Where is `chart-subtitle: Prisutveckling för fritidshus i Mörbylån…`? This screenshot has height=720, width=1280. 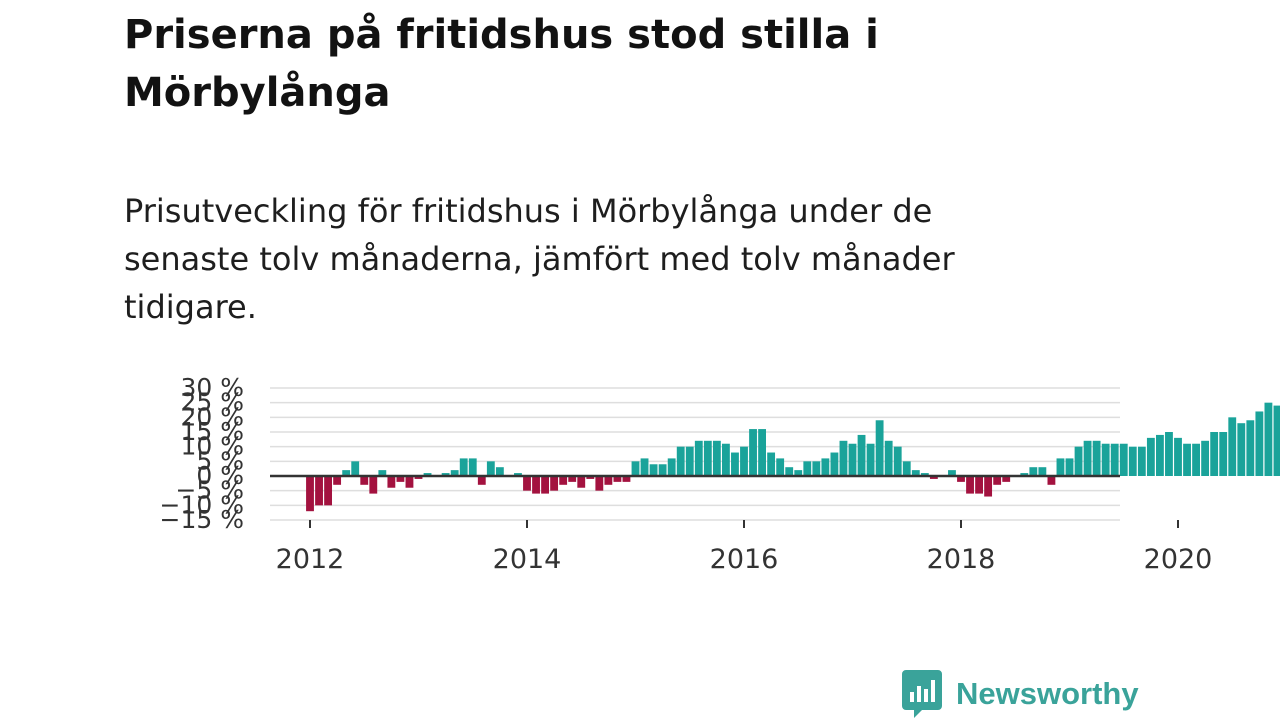 chart-subtitle: Prisutveckling för fritidshus i Mörbylån… is located at coordinates (539, 259).